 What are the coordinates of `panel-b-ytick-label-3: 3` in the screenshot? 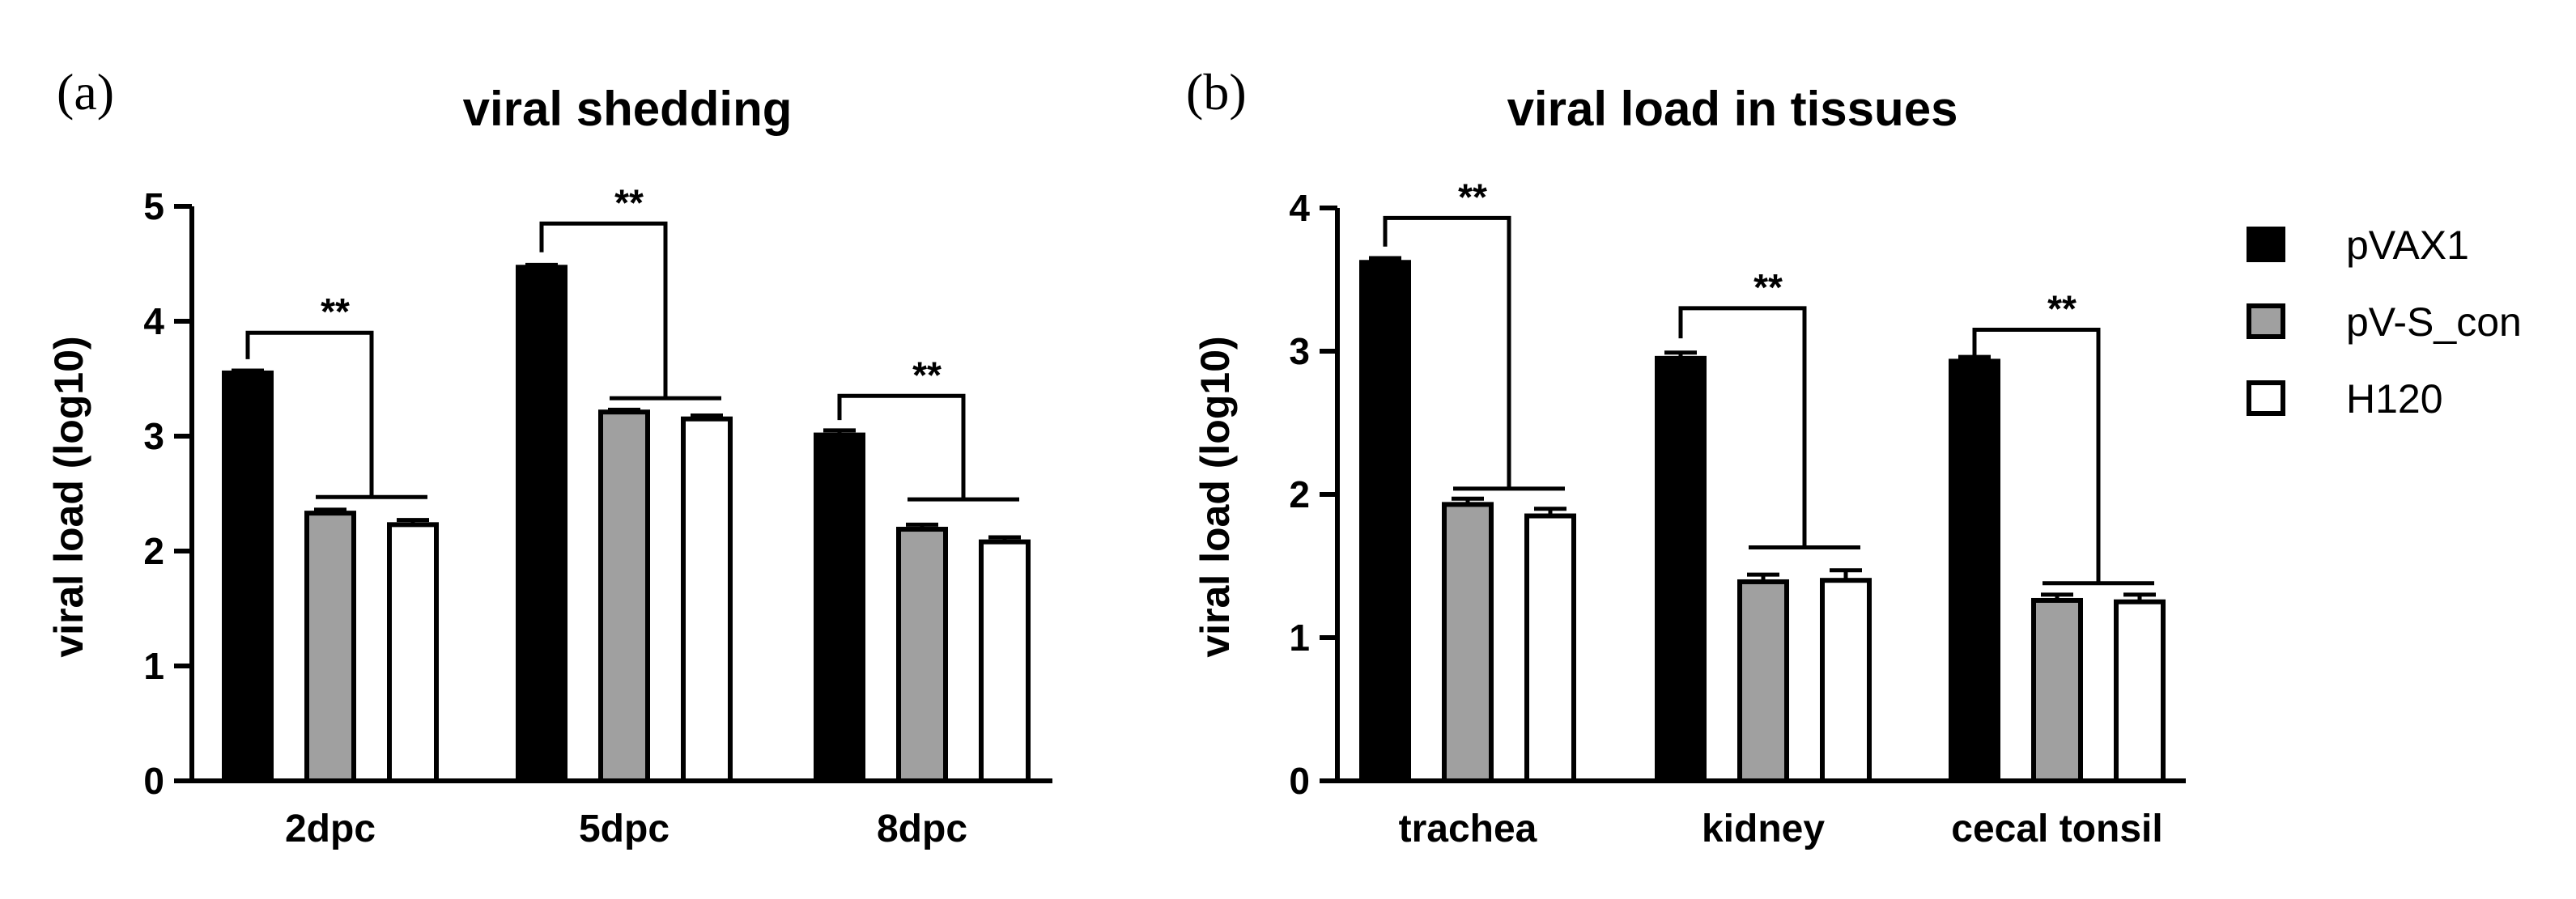 It's located at (1299, 351).